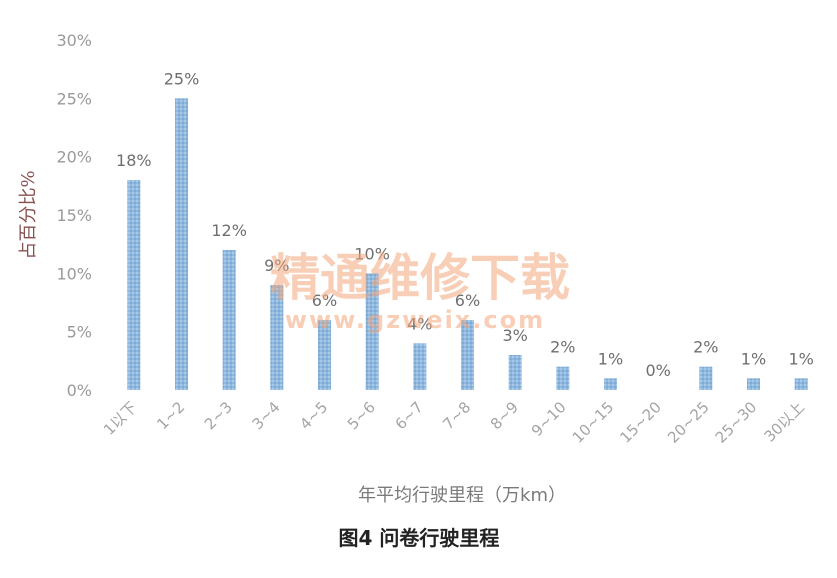 This screenshot has width=837, height=578. What do you see at coordinates (313, 415) in the screenshot?
I see `x-tick-label: 4~5` at bounding box center [313, 415].